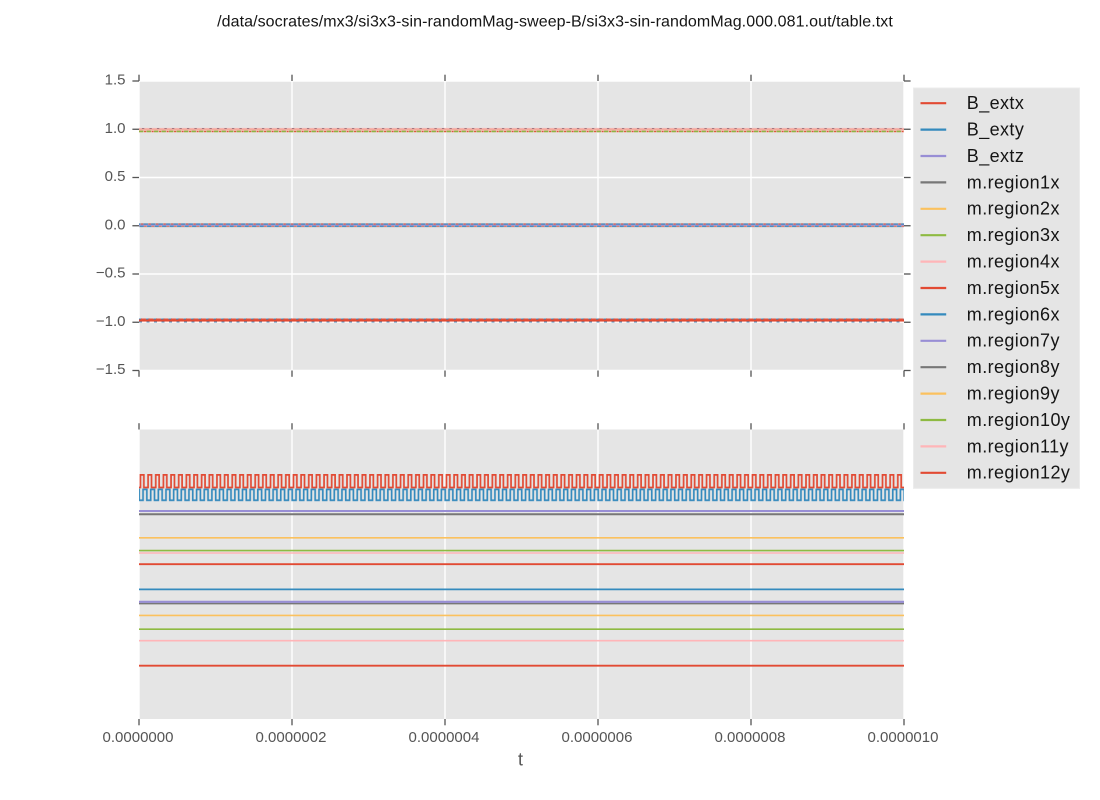  What do you see at coordinates (1018, 473) in the screenshot?
I see `svg-text: m.region12y` at bounding box center [1018, 473].